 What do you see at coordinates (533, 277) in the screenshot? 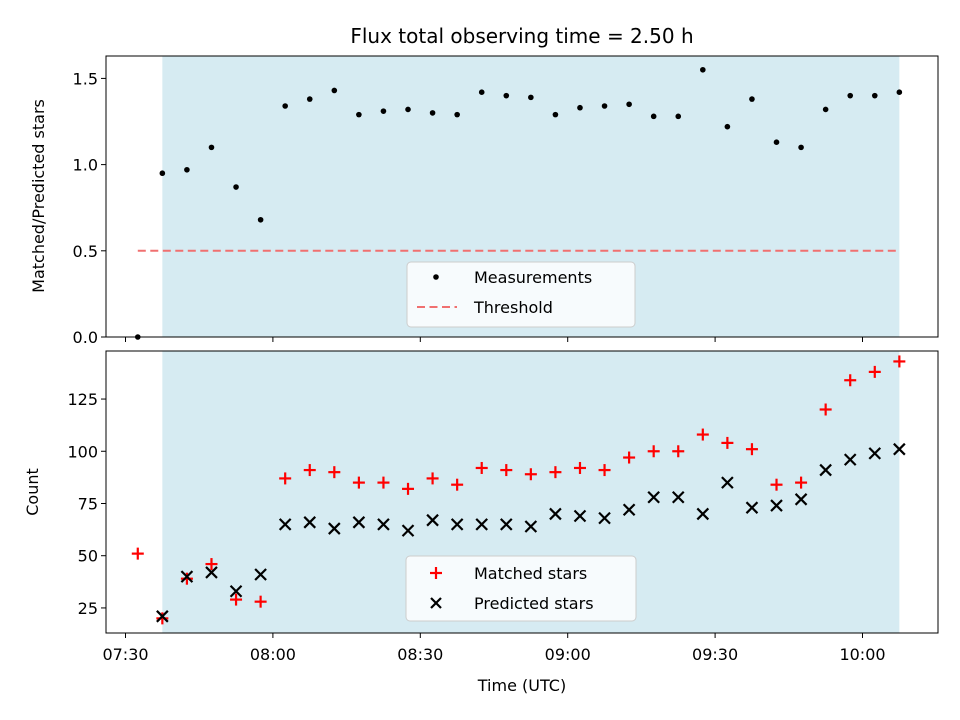
I see `measurement-legend-label: Measurements` at bounding box center [533, 277].